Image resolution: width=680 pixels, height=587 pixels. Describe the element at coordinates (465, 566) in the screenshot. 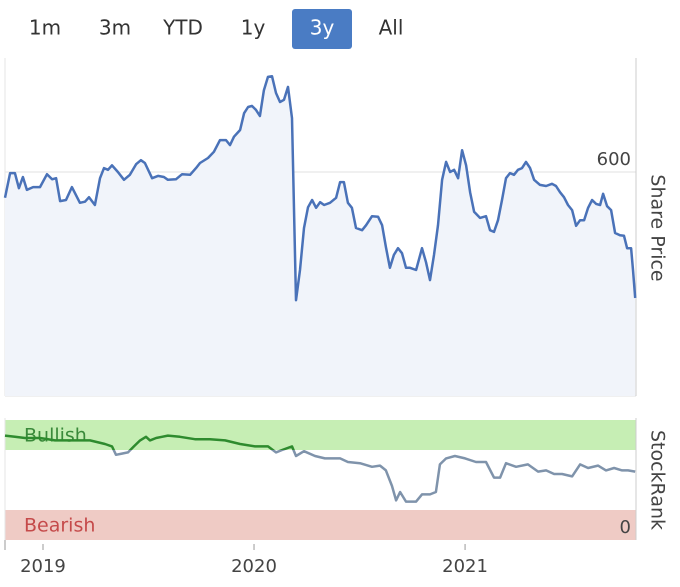

I see `x-tick-label: 2021` at that location.